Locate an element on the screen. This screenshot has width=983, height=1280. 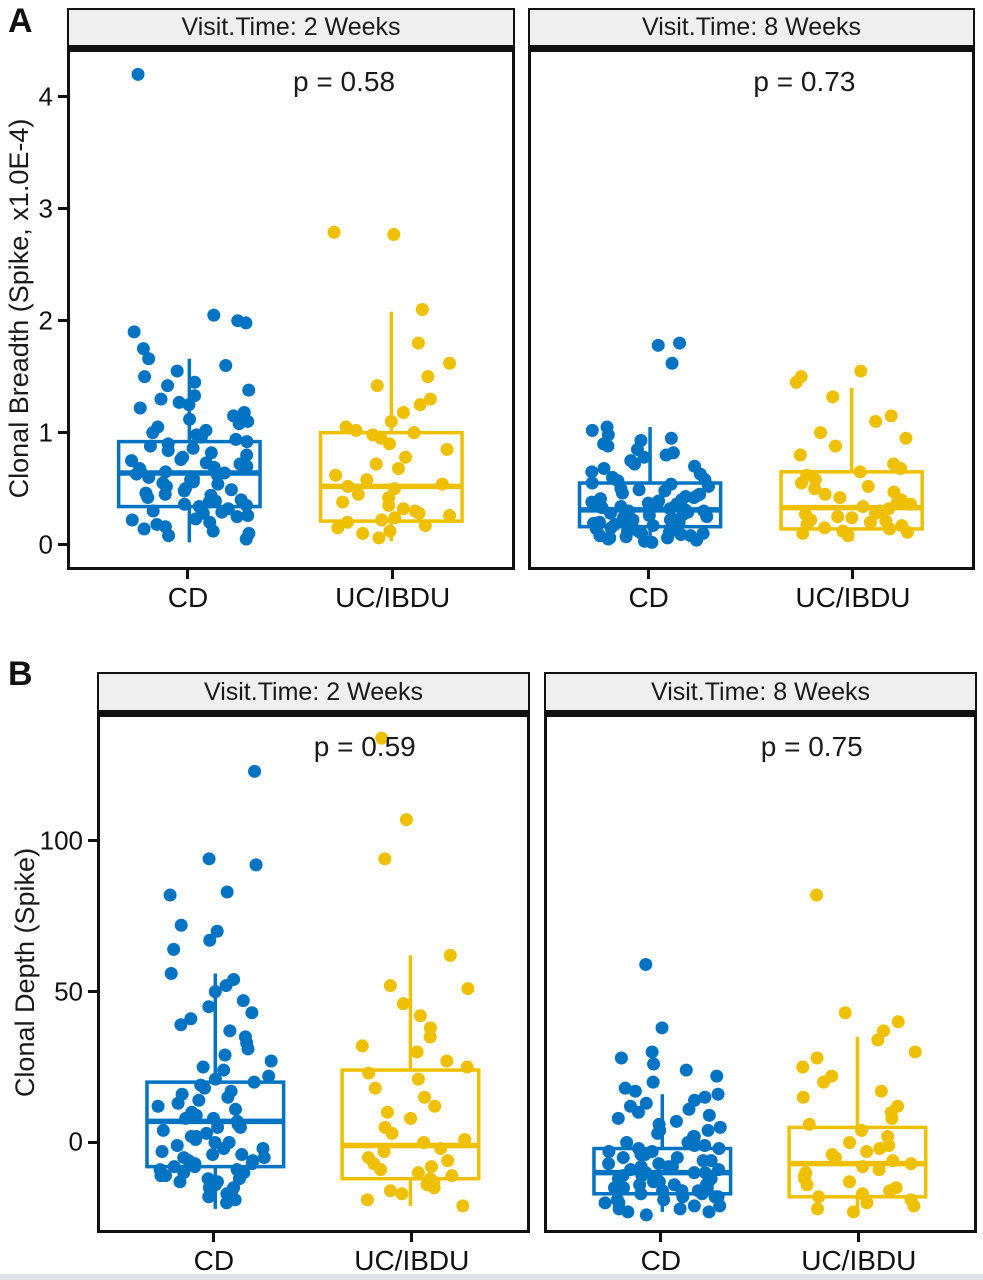
y-tick-label: 0 is located at coordinates (45, 544).